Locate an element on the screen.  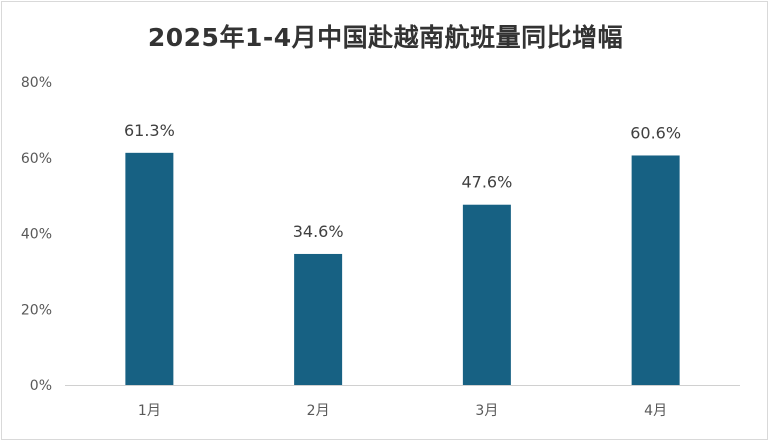
bar-data-label: 34.6% is located at coordinates (318, 231).